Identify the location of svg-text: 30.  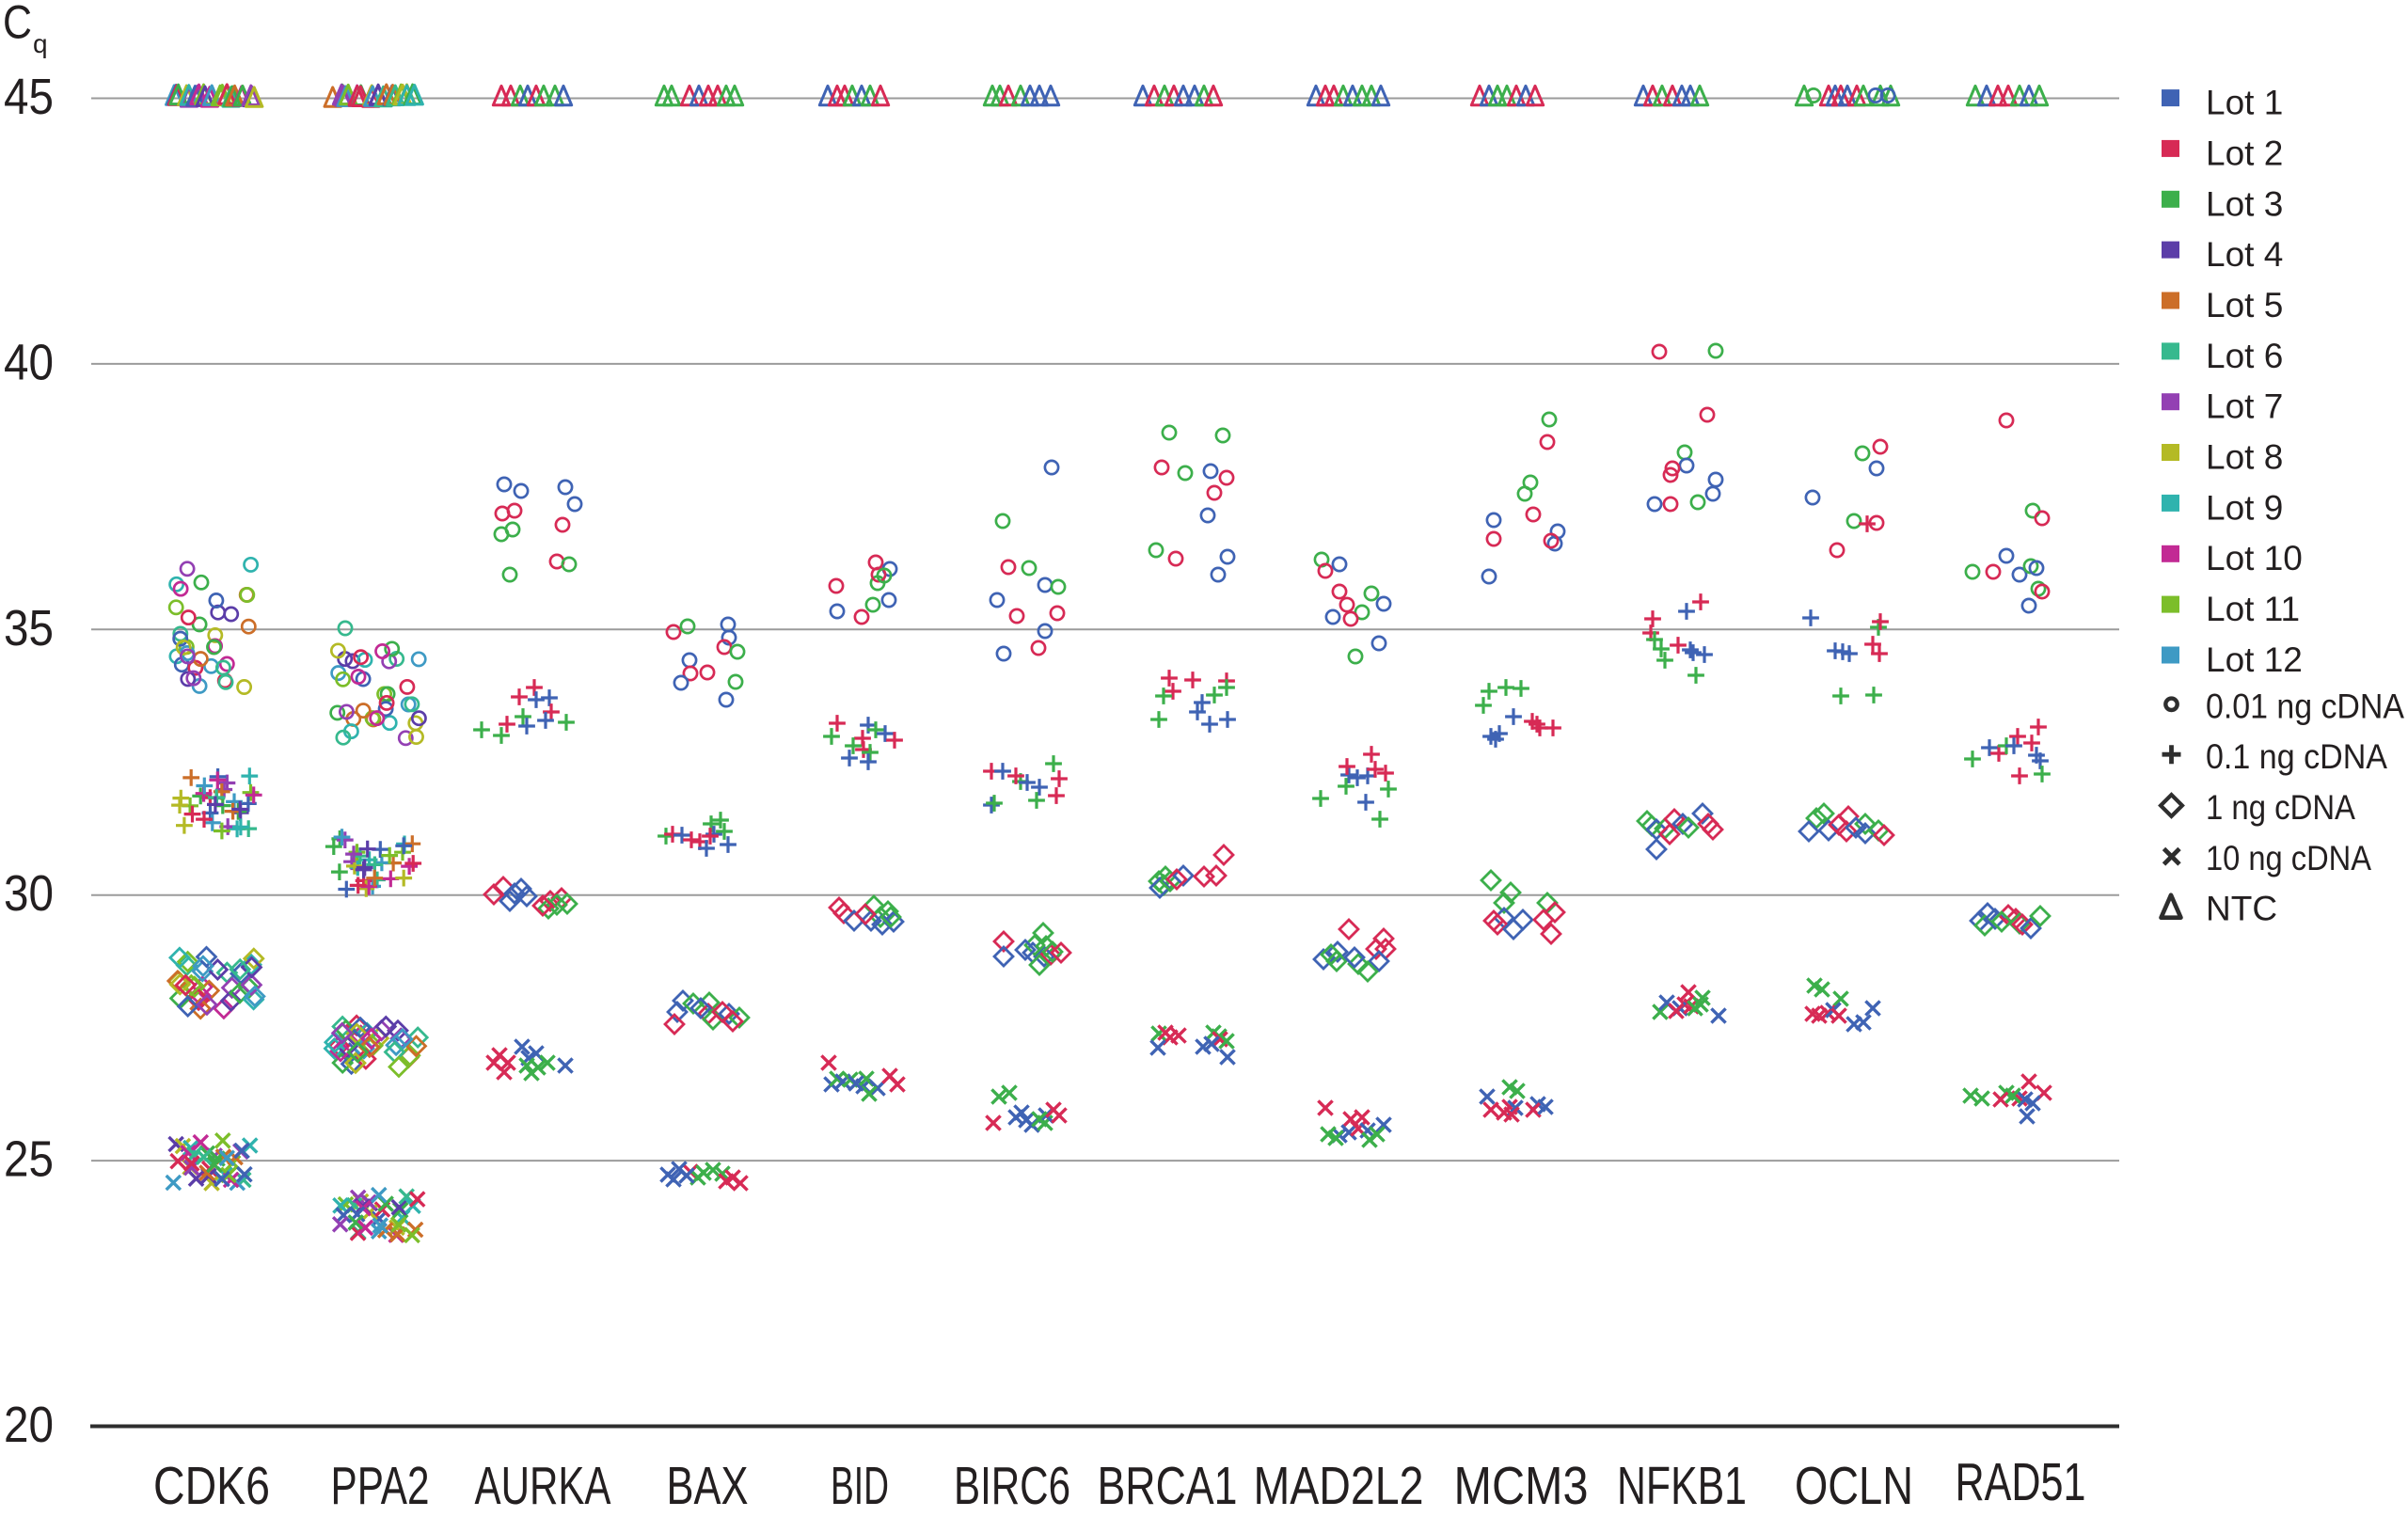
(29, 893).